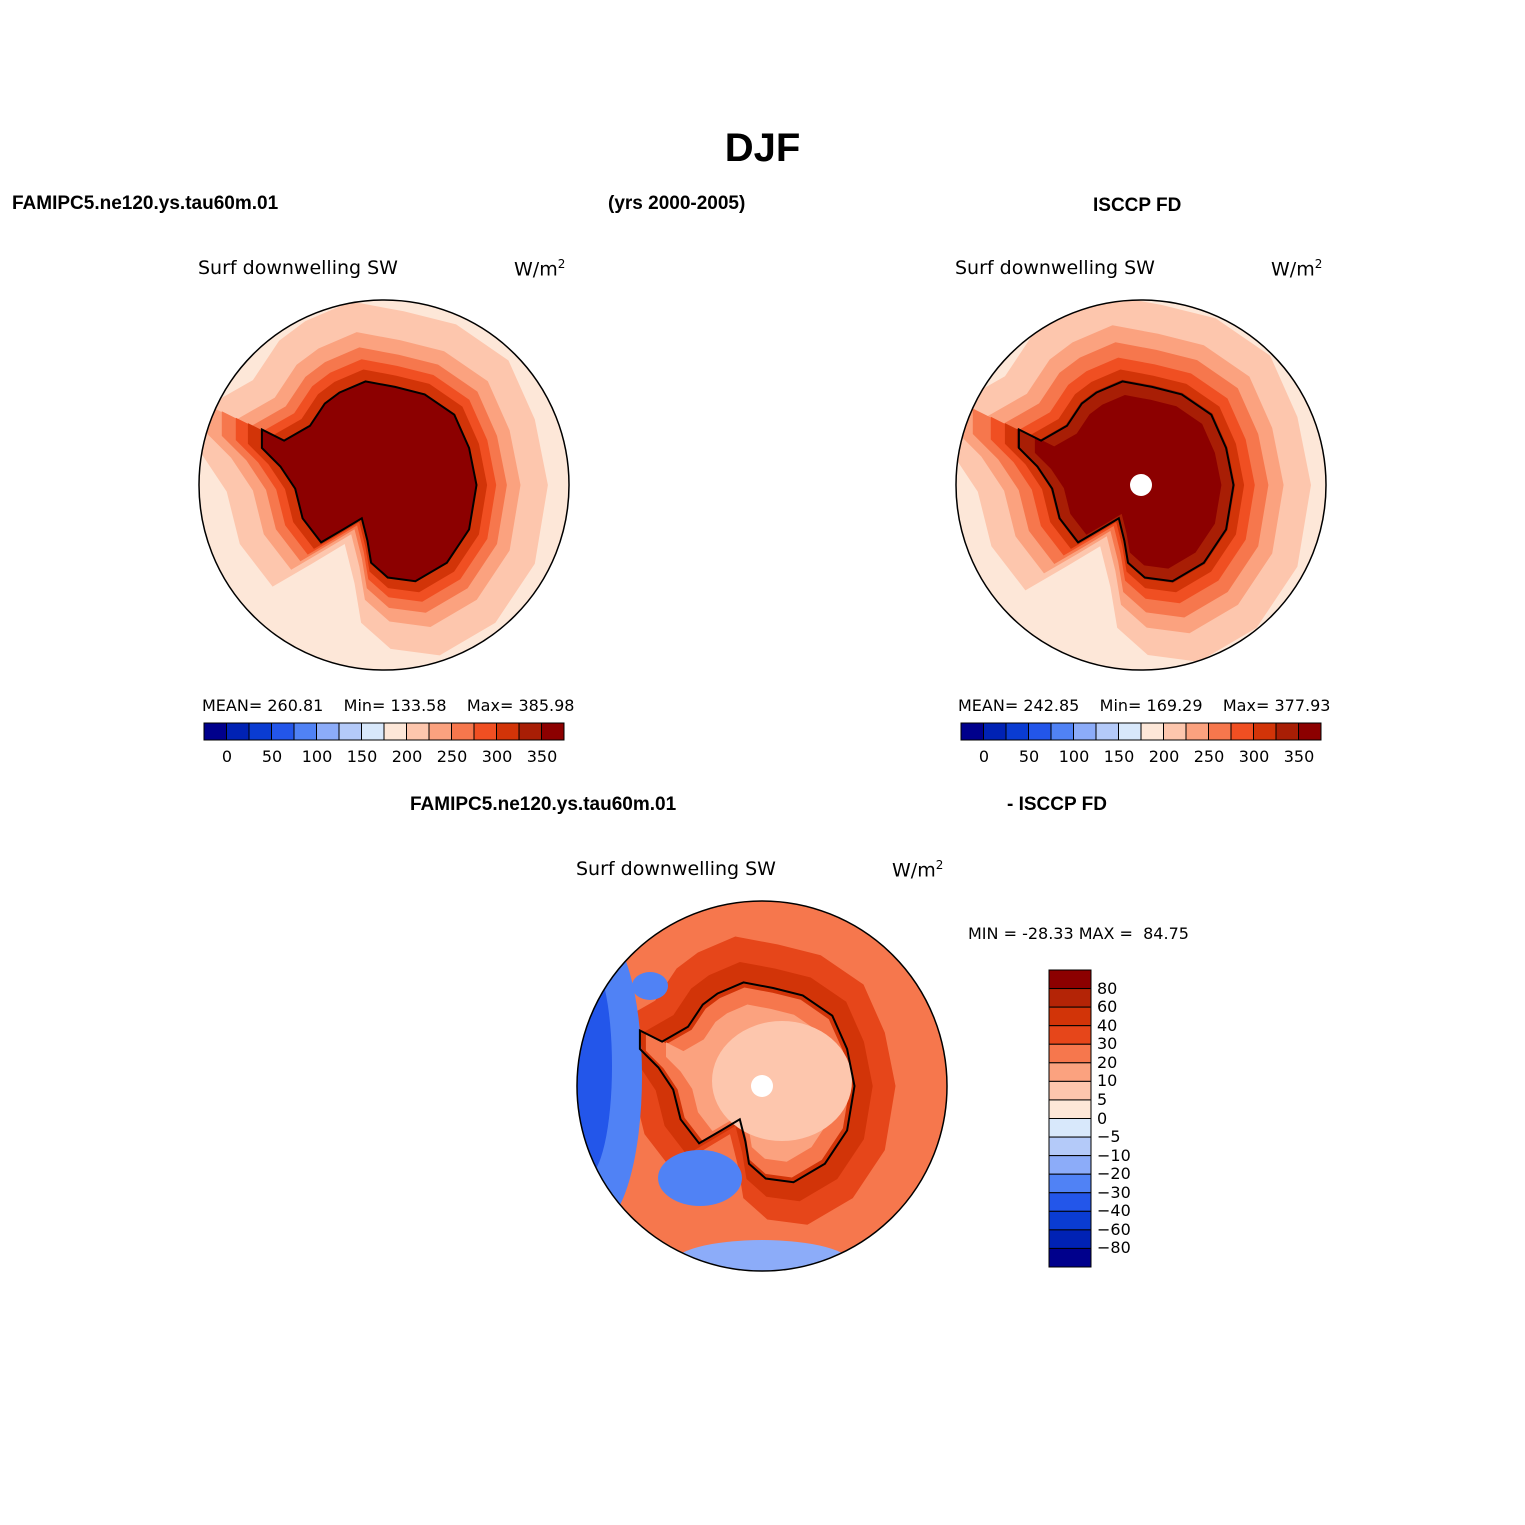 This screenshot has width=1525, height=1525. What do you see at coordinates (1114, 1192) in the screenshot?
I see `colorbar-tick-label: −30` at bounding box center [1114, 1192].